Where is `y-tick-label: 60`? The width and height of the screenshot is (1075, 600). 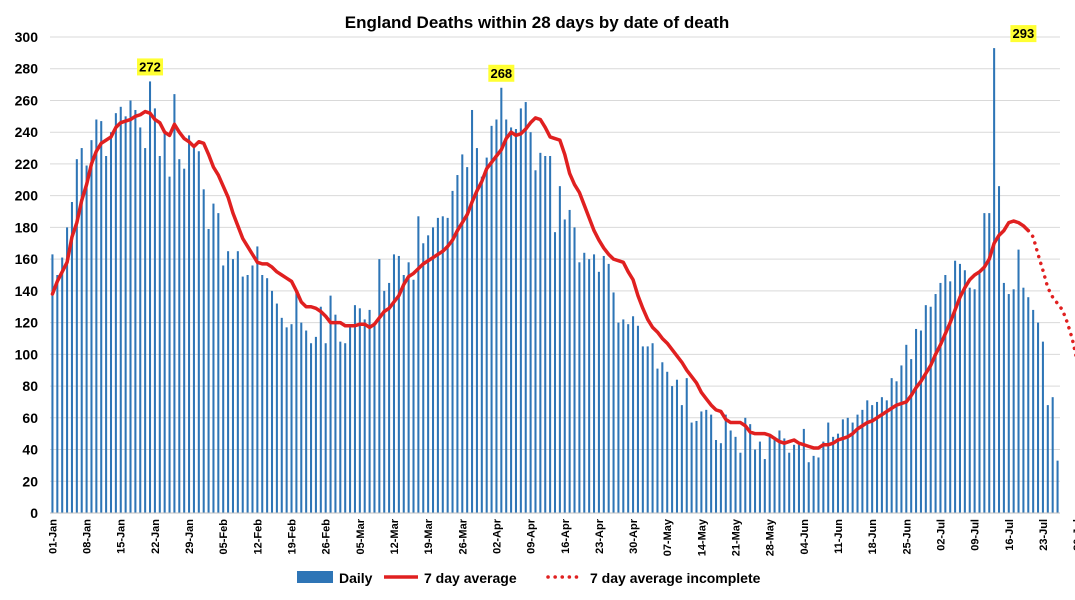 y-tick-label: 60 is located at coordinates (30, 418).